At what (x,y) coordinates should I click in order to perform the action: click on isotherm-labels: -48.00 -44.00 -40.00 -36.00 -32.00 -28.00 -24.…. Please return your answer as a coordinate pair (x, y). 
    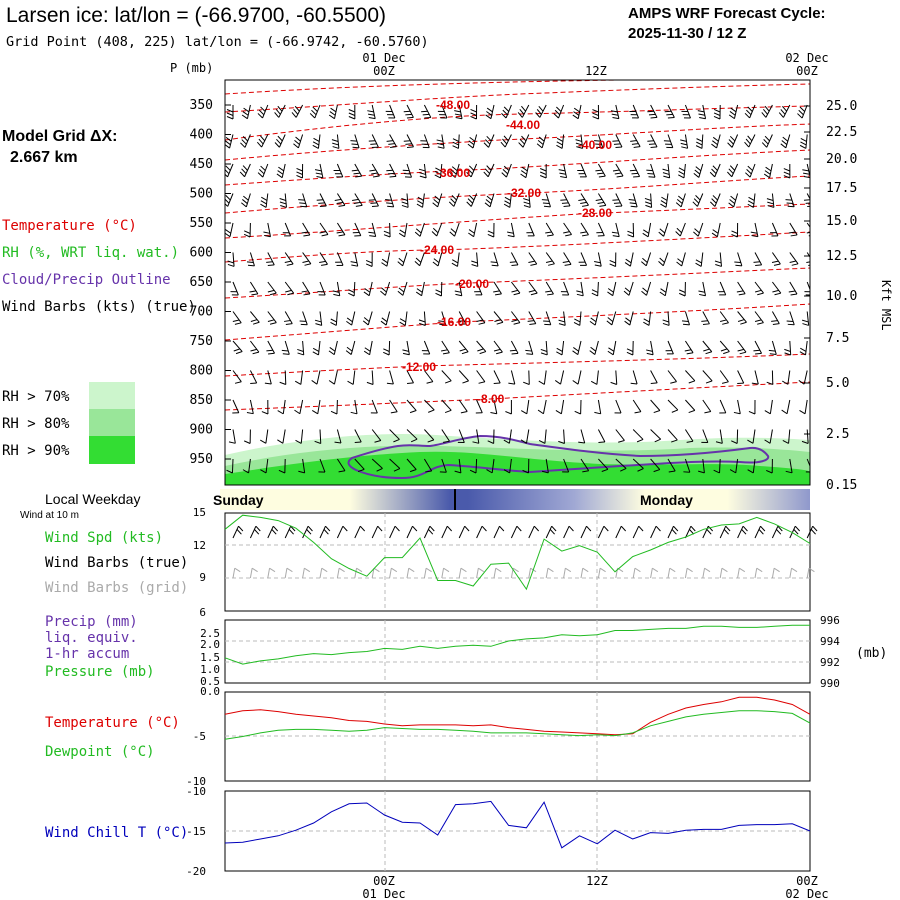
    Looking at the image, I should click on (507, 252).